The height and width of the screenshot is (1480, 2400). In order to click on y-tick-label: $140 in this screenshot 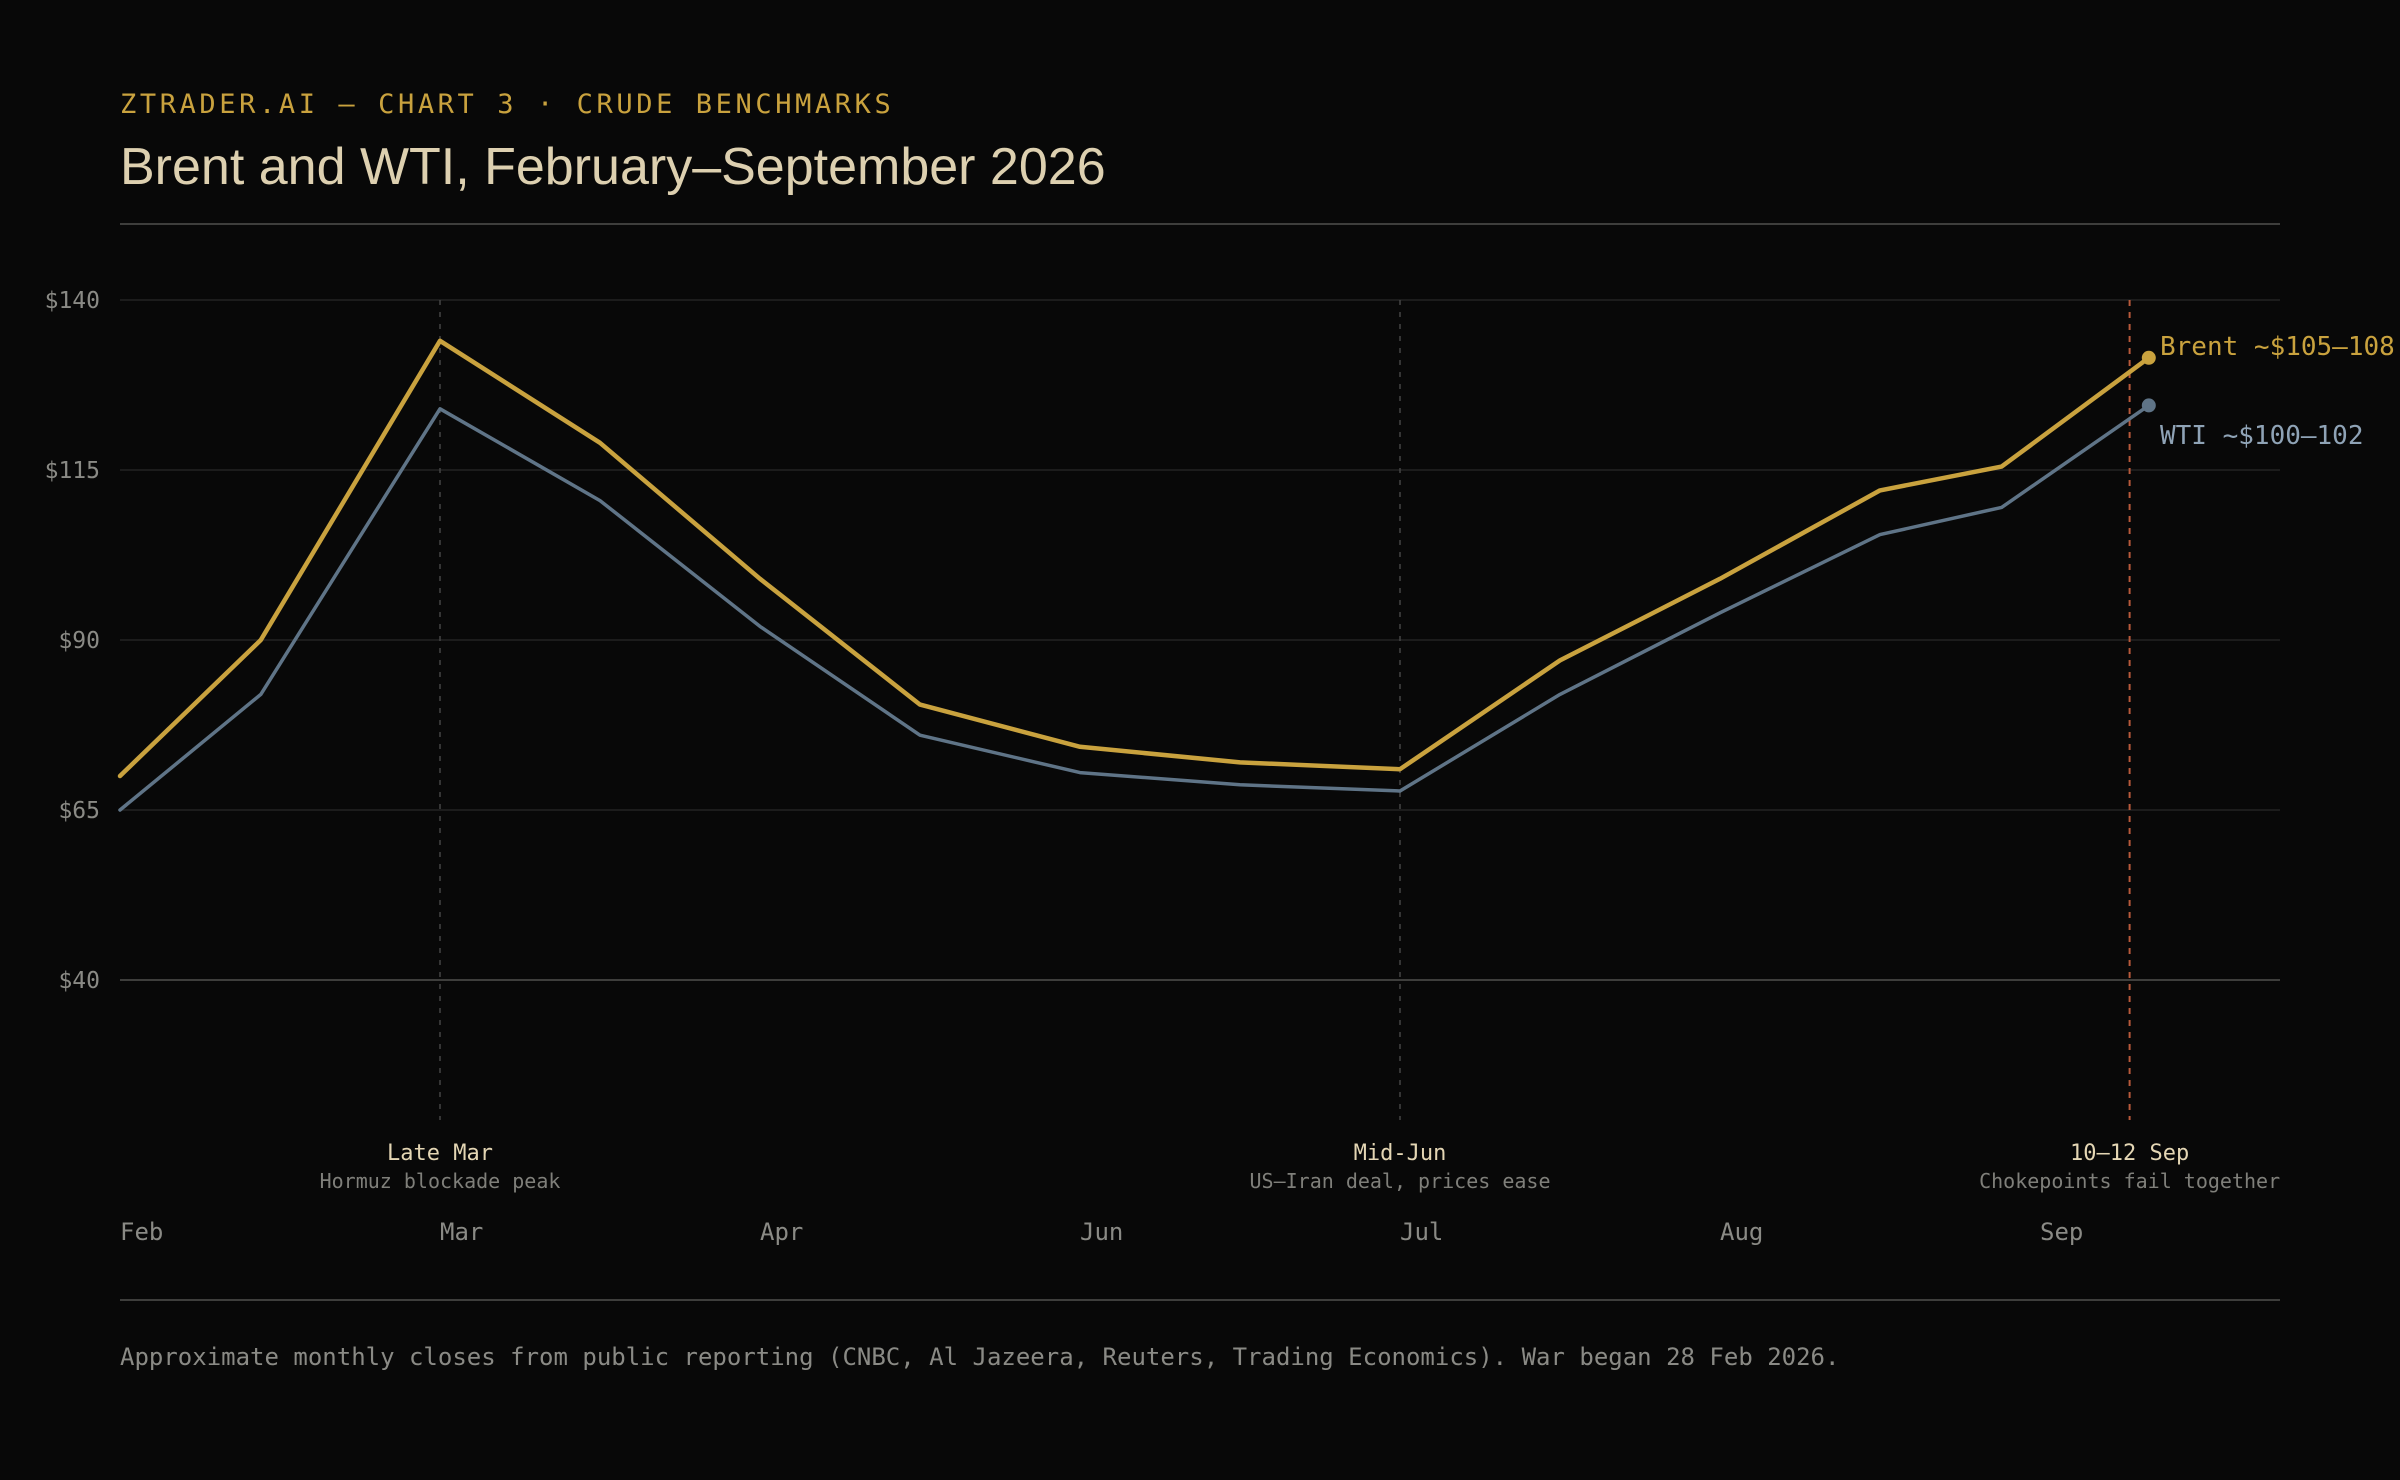, I will do `click(72, 301)`.